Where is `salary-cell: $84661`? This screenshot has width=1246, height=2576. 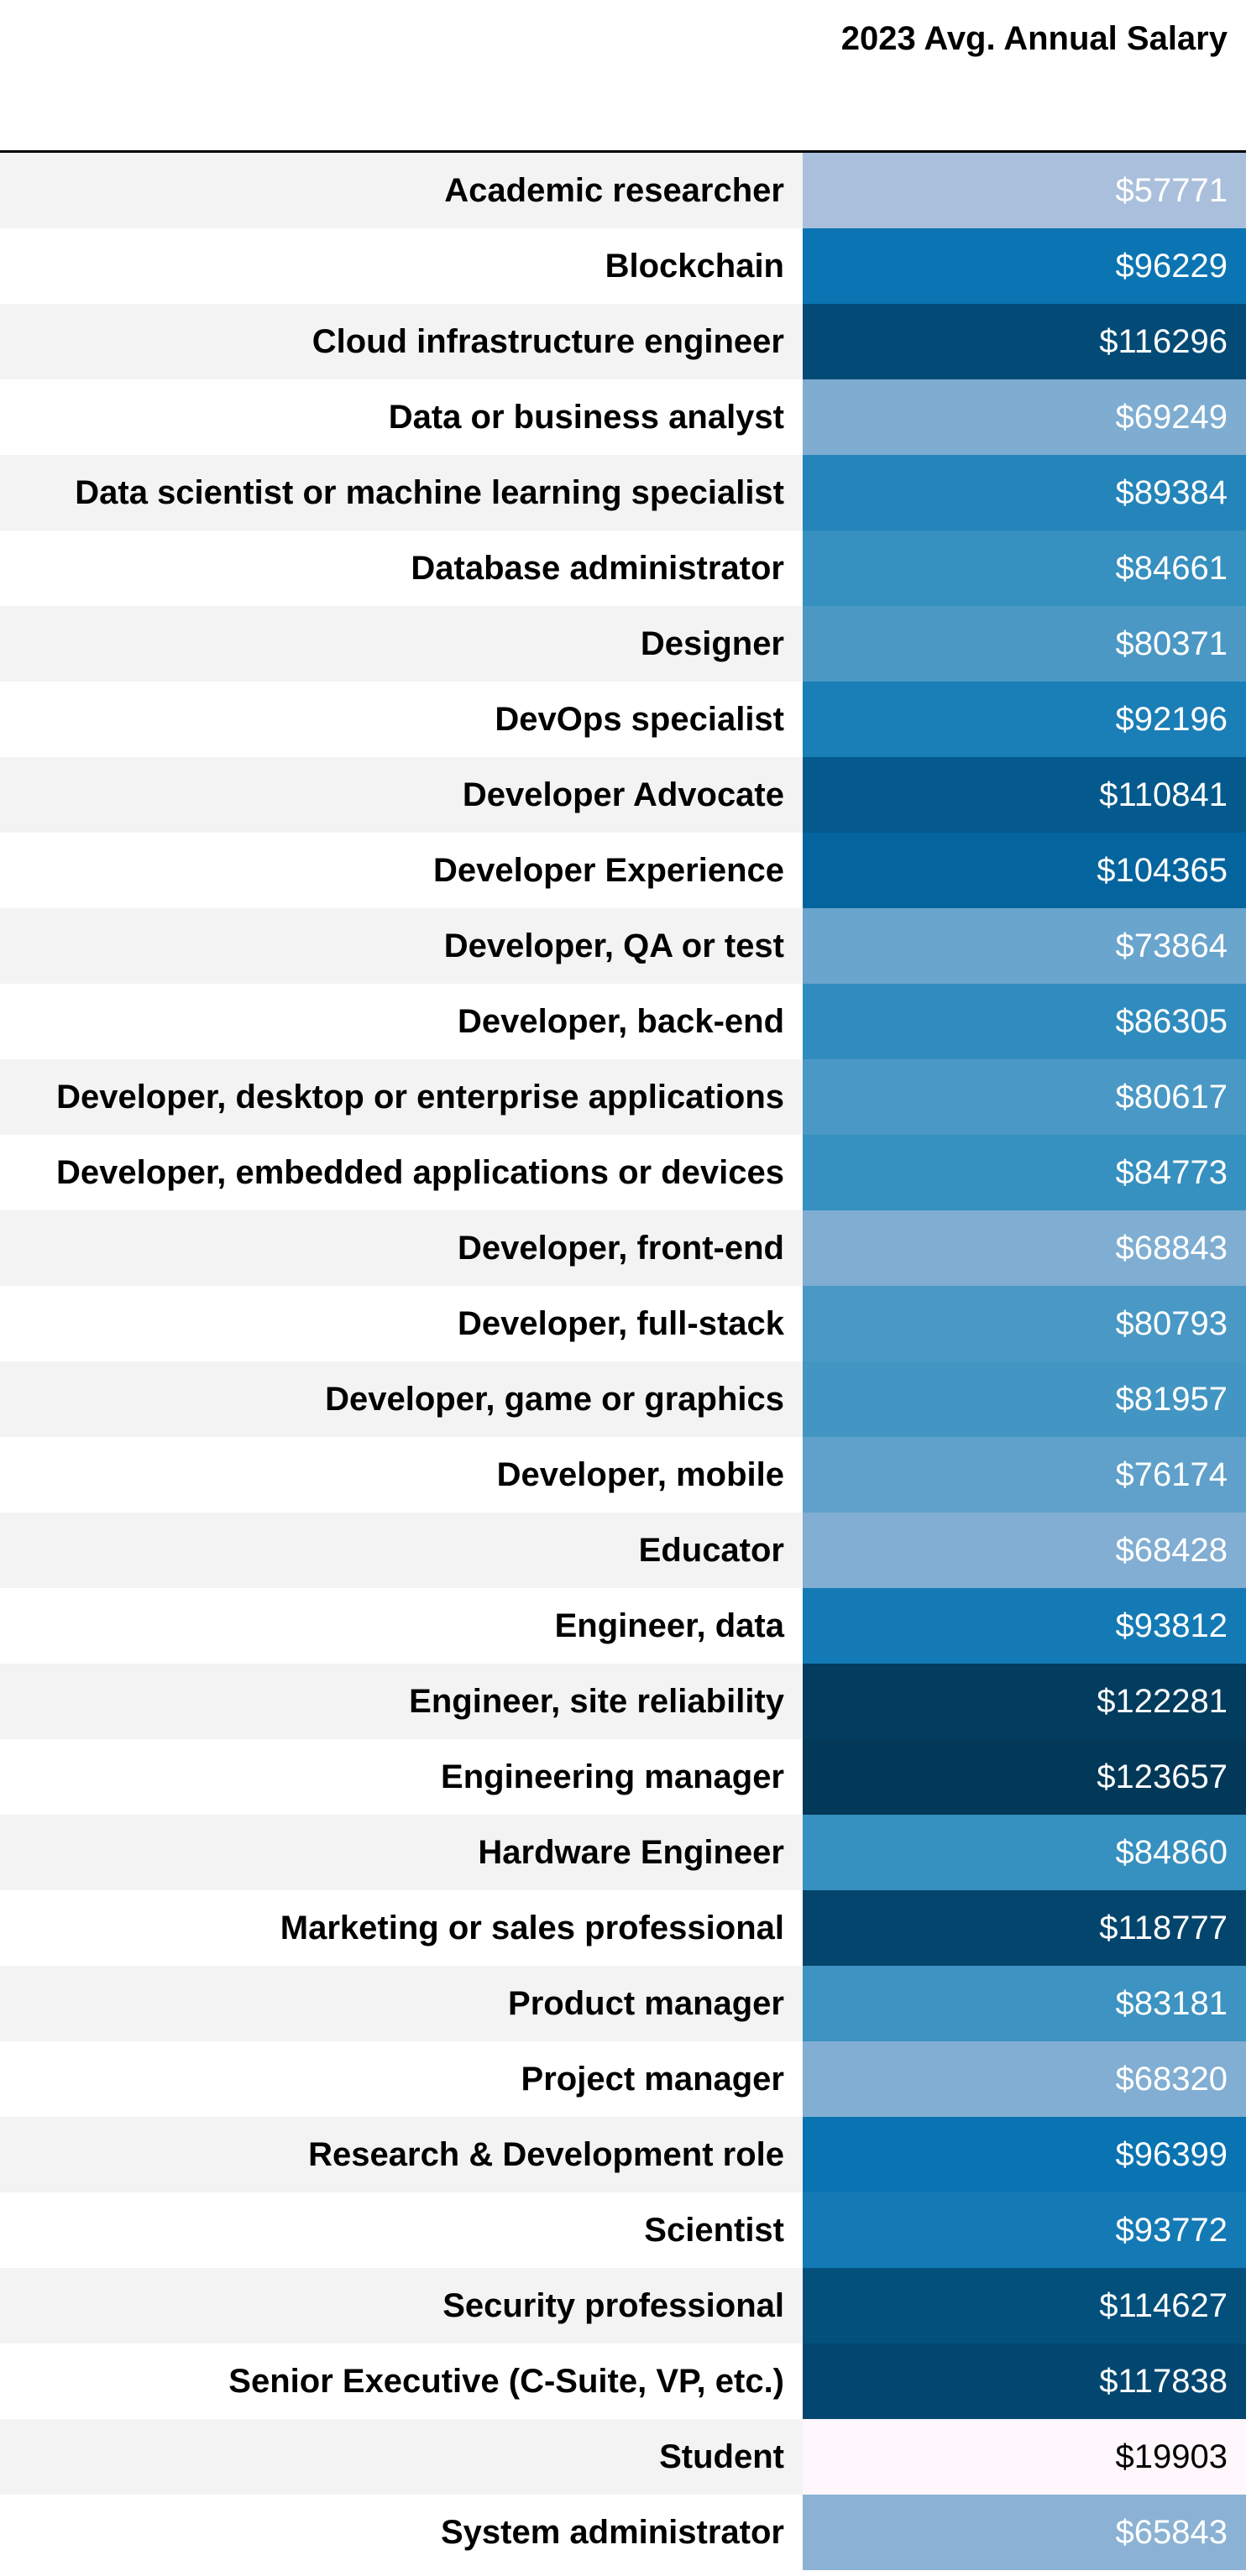 salary-cell: $84661 is located at coordinates (1024, 568).